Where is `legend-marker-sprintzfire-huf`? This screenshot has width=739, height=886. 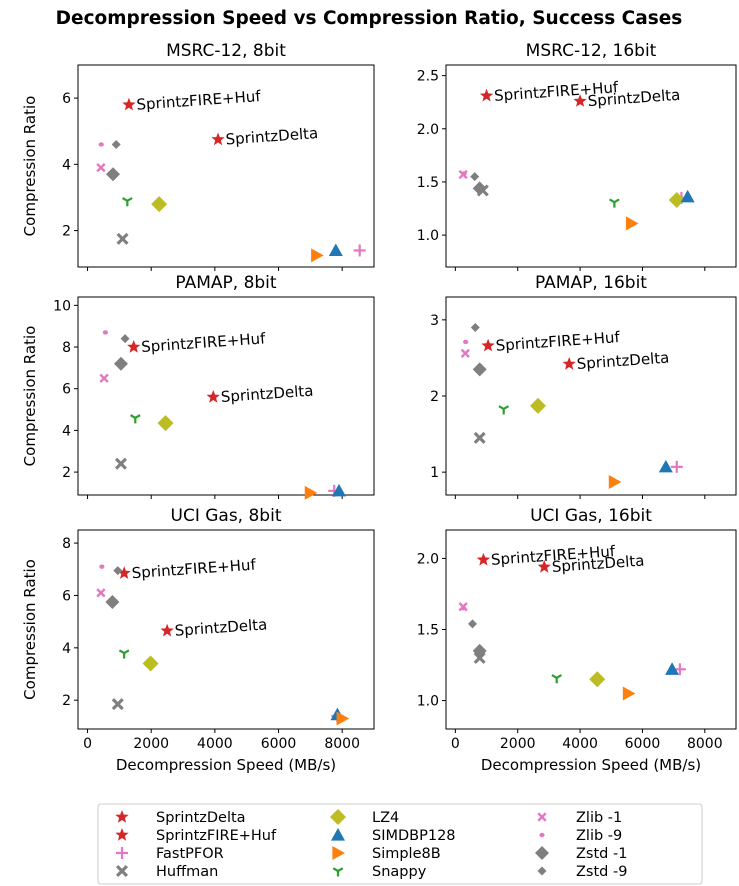 legend-marker-sprintzfire-huf is located at coordinates (122, 834).